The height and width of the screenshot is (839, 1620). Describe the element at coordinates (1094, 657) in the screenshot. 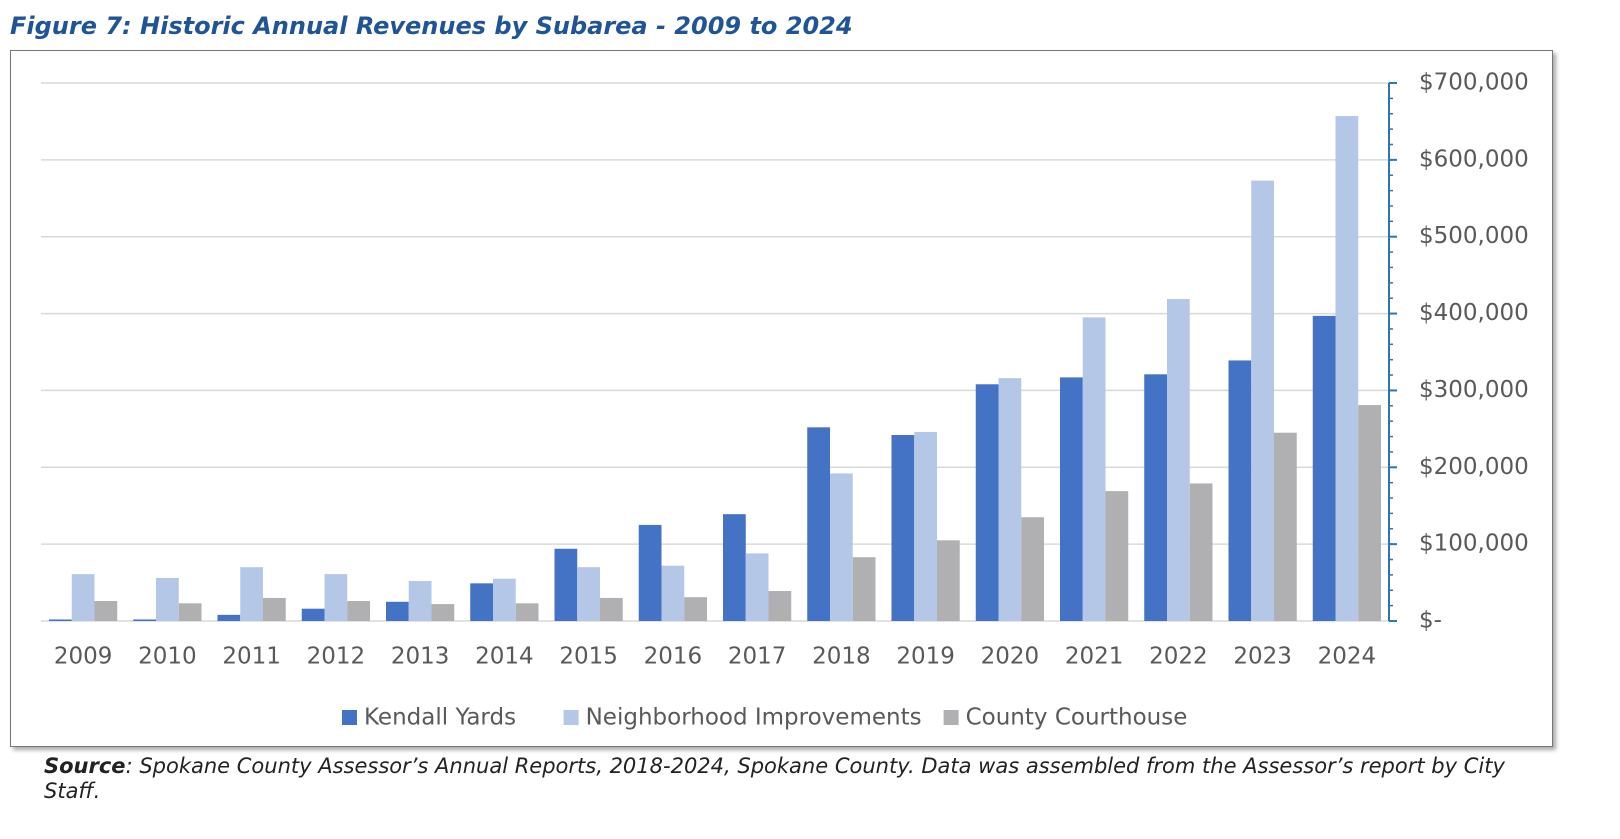

I see `x-tick-label: 2021` at that location.